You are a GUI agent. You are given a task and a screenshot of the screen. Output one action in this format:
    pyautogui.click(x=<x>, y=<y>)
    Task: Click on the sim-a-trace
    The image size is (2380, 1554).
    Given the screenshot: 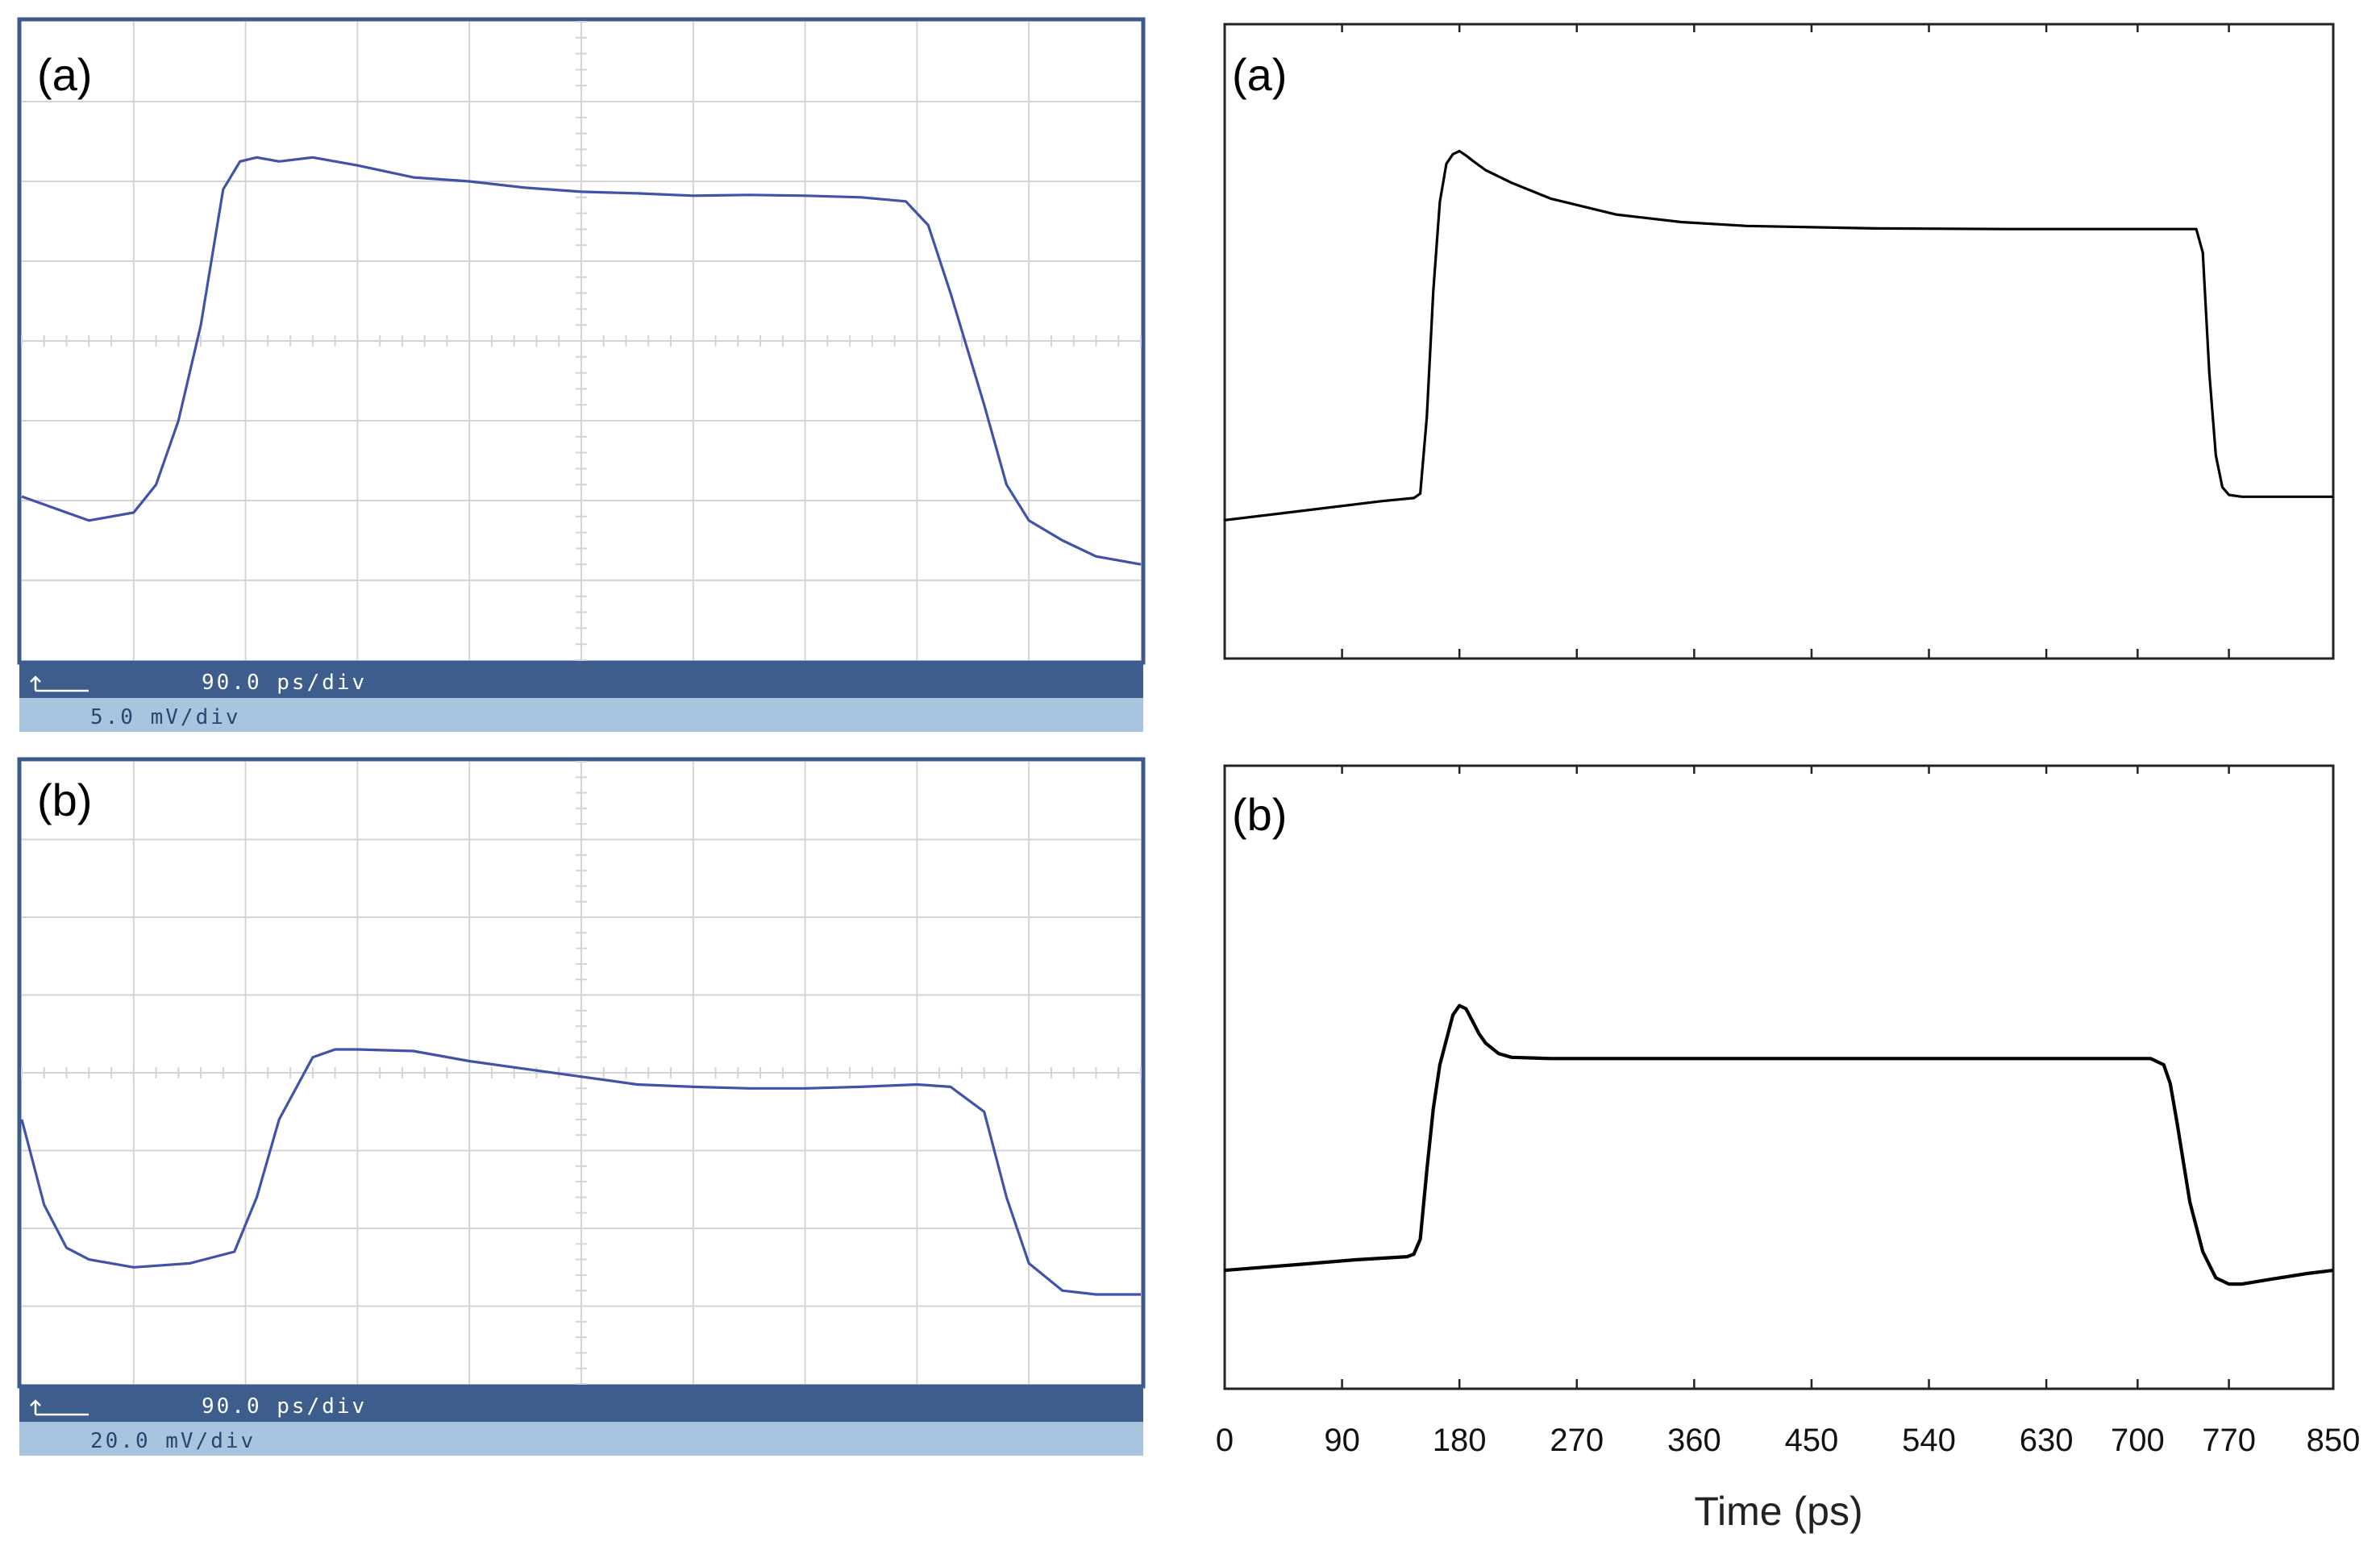 What is the action you would take?
    pyautogui.click(x=1778, y=335)
    